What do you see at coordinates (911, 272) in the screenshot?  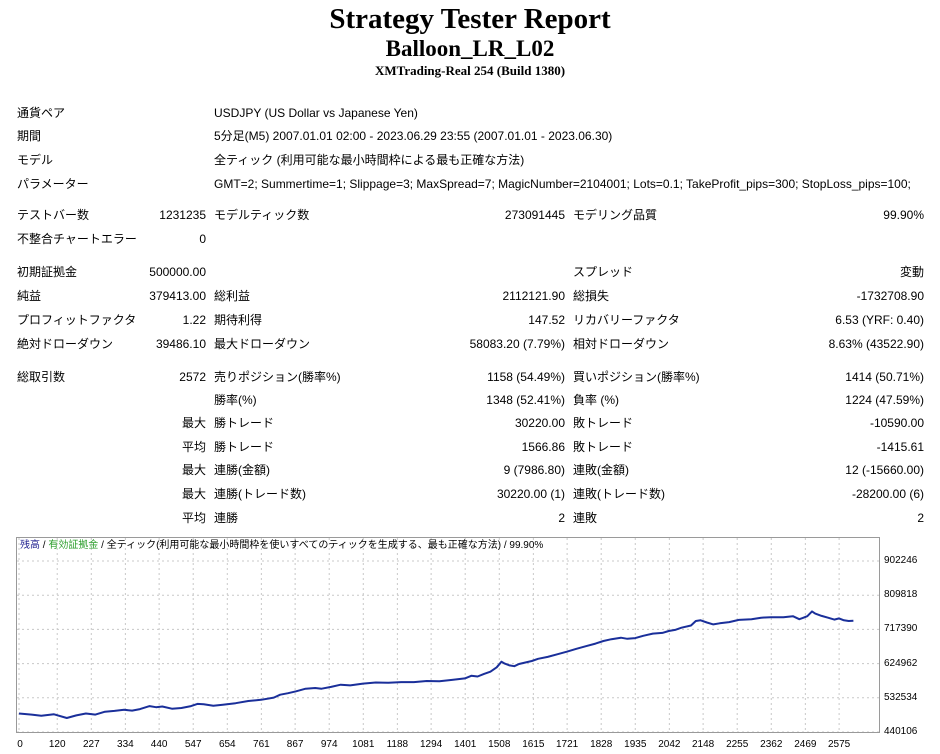 I see `spread-value: 変動` at bounding box center [911, 272].